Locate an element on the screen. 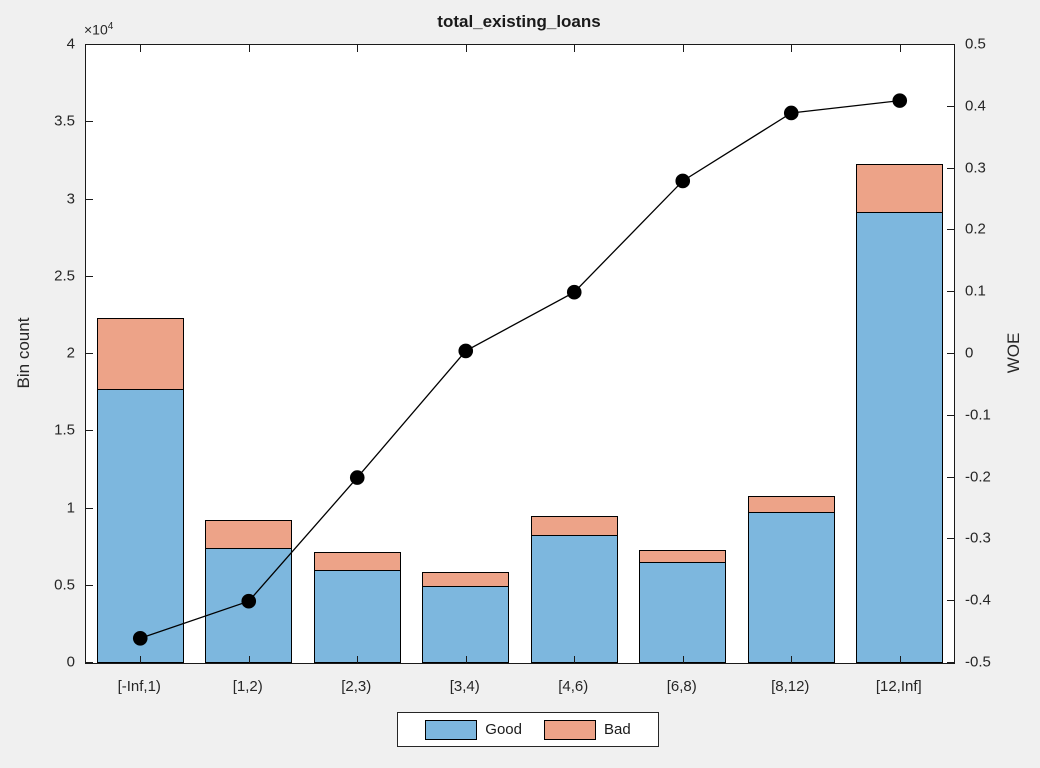 The image size is (1040, 768). right-y-tick-label: -0.4 is located at coordinates (978, 600).